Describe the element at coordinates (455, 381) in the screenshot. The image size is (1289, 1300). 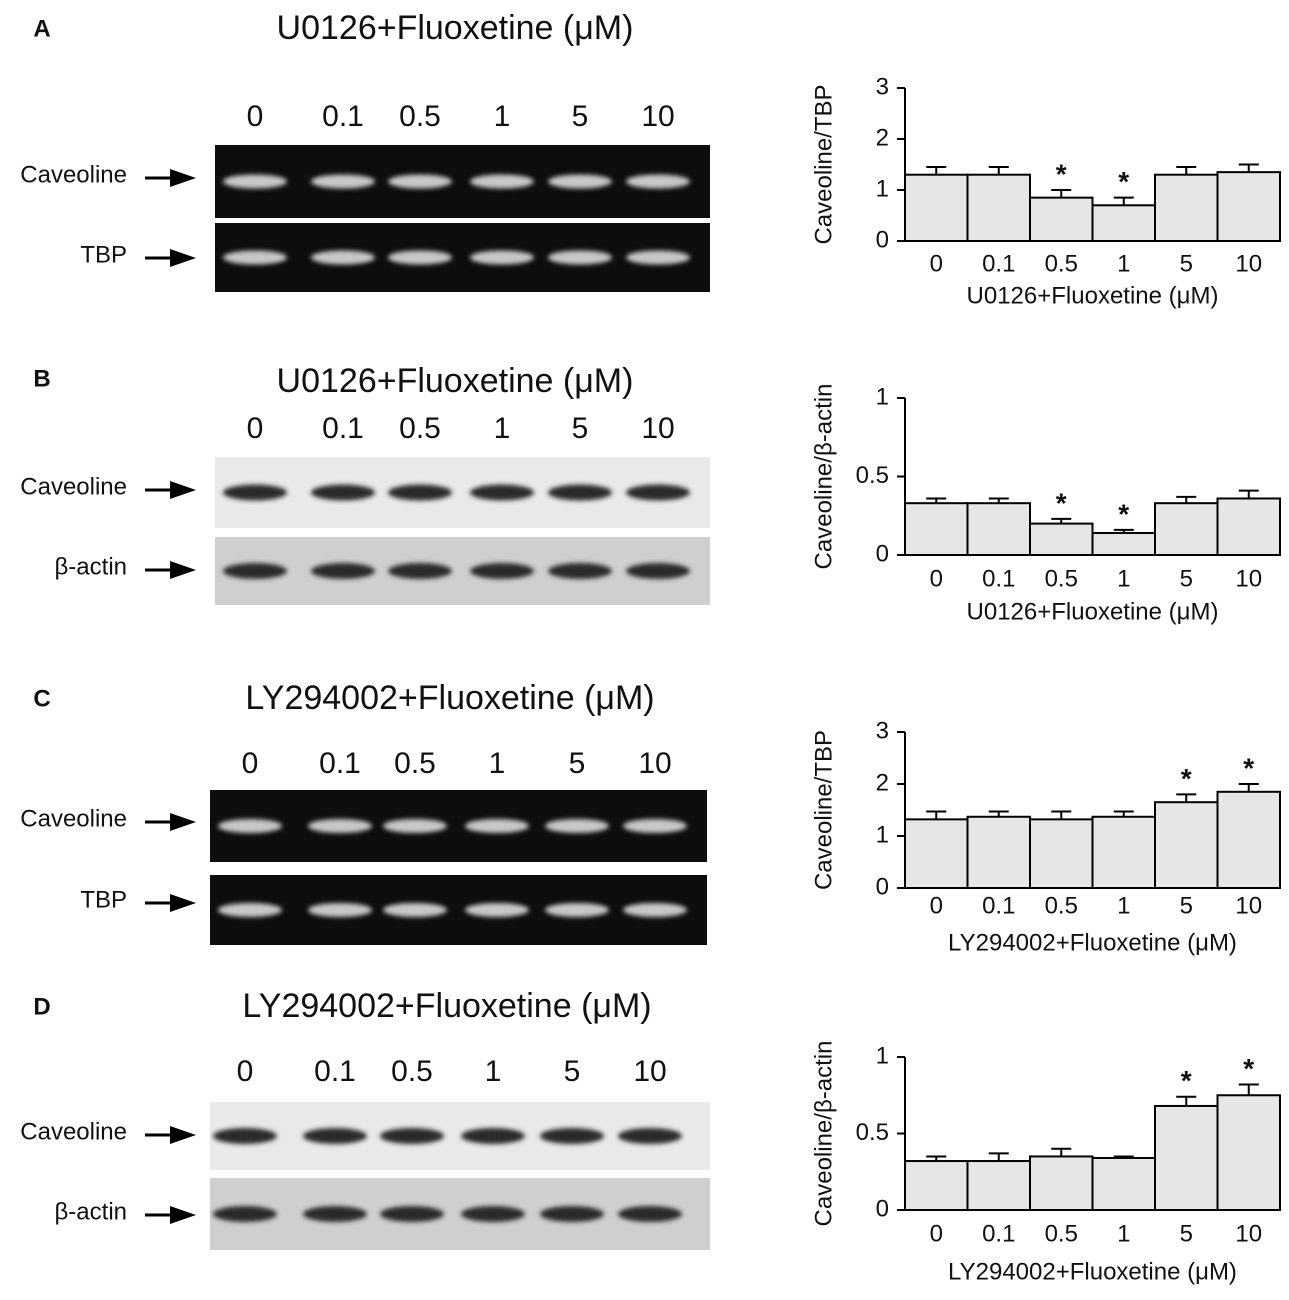
I see `gel-title: U0126+Fluoxetine (μM)` at that location.